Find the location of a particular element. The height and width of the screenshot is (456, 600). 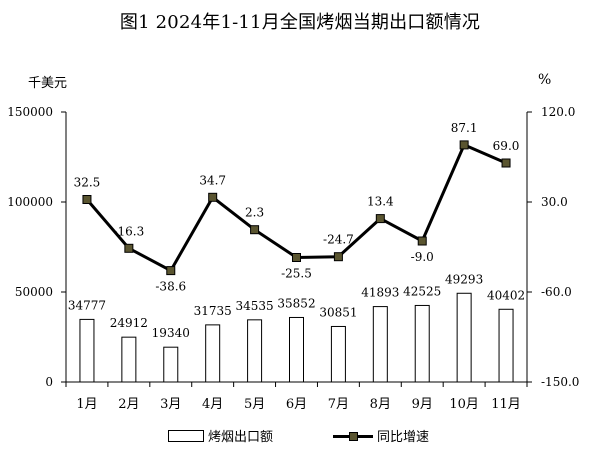

legend-bar-label: 烤烟出口额 is located at coordinates (241, 437).